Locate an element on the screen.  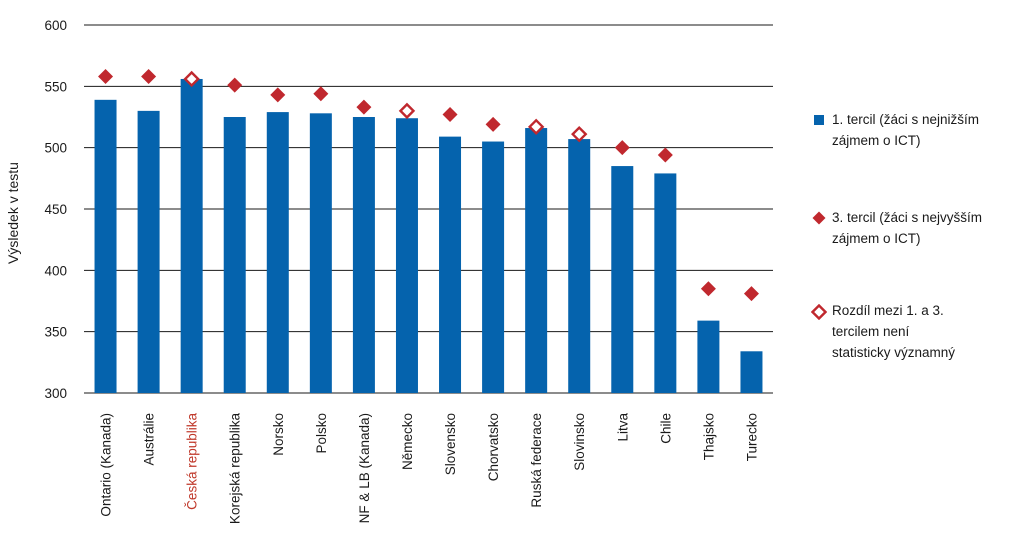
x-tick-label: Turecko is located at coordinates (751, 437).